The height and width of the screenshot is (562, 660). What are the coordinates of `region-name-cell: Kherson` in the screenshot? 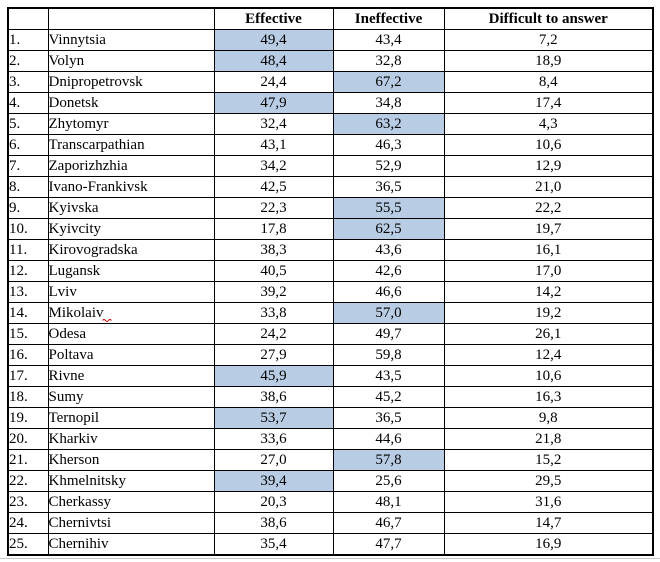 It's located at (131, 460).